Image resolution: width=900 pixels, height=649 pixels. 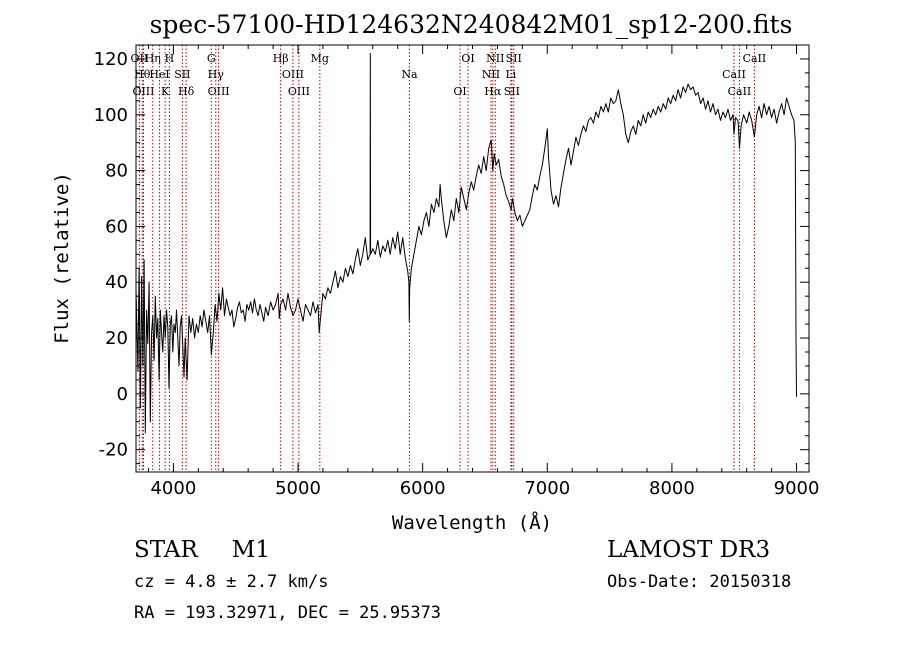 What do you see at coordinates (689, 550) in the screenshot?
I see `survey-label: LAMOST DR3` at bounding box center [689, 550].